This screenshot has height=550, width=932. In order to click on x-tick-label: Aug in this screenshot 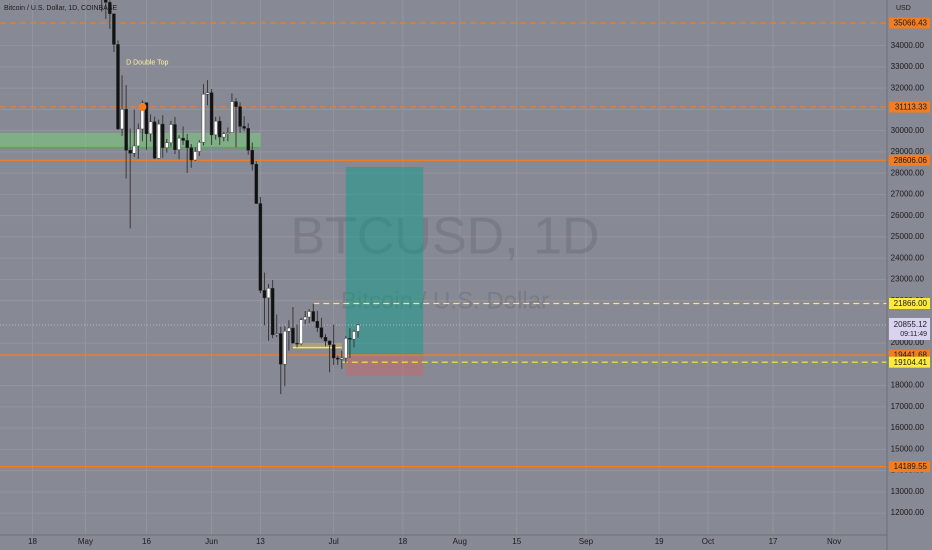, I will do `click(460, 541)`.